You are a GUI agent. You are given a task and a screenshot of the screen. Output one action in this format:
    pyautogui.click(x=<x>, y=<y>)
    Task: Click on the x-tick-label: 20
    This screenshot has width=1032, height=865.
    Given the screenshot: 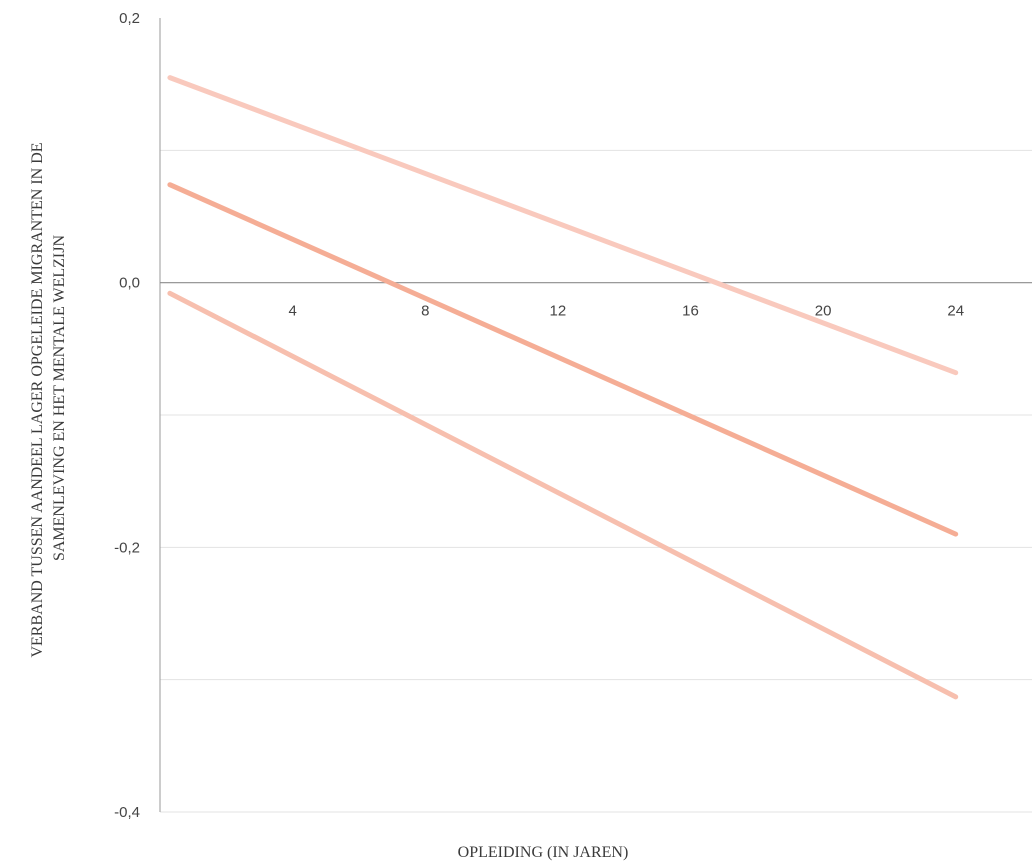 What is the action you would take?
    pyautogui.click(x=823, y=311)
    